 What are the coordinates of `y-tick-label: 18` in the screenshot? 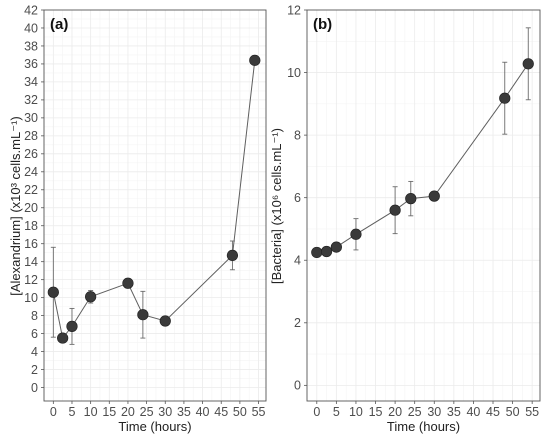 It's located at (31, 226).